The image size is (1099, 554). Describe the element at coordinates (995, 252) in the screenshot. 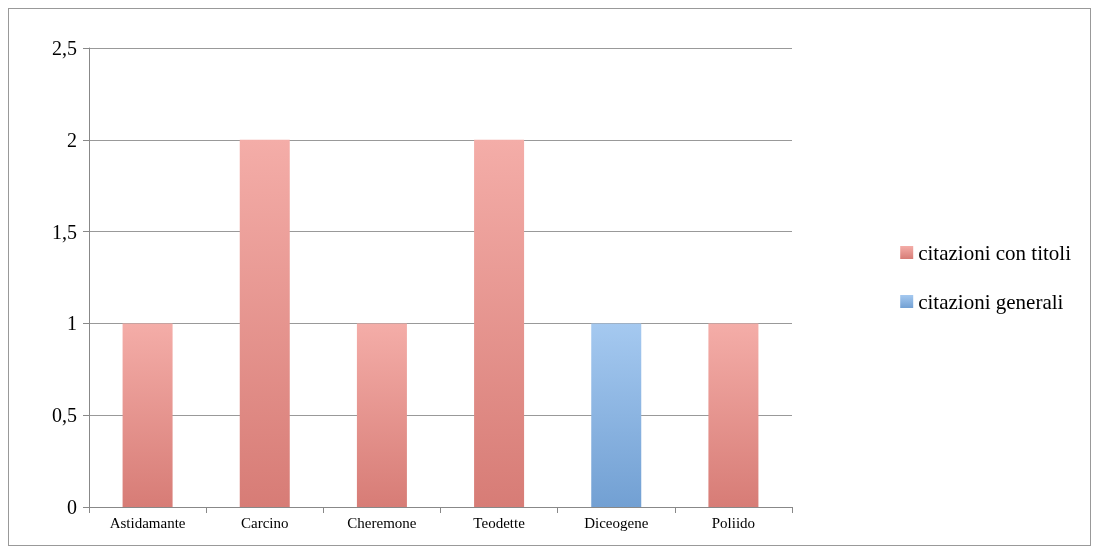

I see `legend-label: citazioni con titoli` at that location.